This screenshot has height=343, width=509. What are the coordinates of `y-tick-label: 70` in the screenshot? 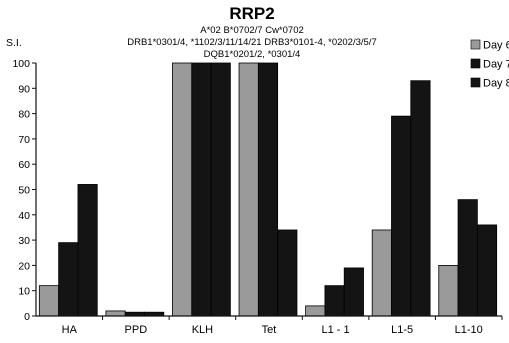 It's located at (24, 140).